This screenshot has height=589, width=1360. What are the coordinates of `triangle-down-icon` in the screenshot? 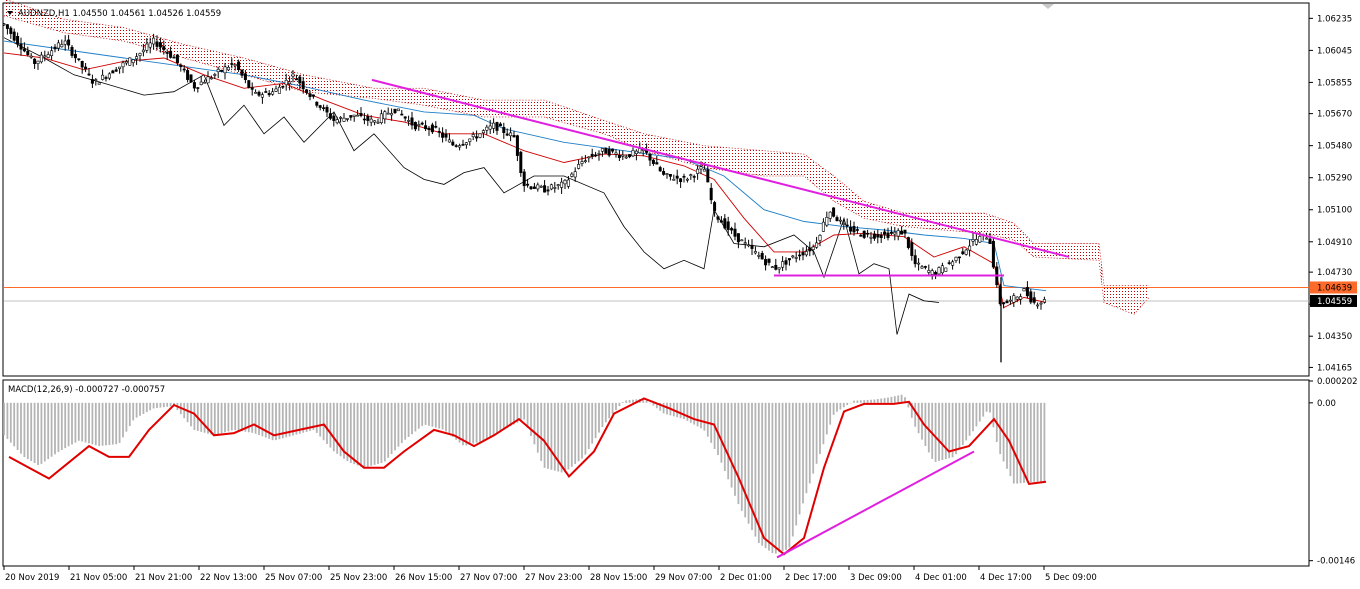 It's located at (10, 13).